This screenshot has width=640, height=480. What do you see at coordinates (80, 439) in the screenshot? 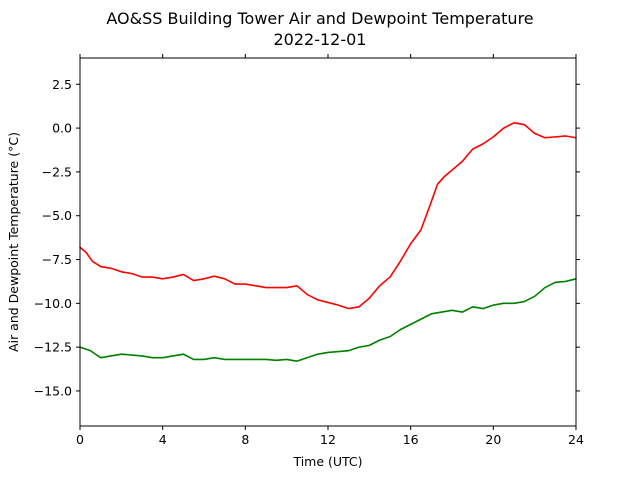
I see `x-tick-label: 0` at bounding box center [80, 439].